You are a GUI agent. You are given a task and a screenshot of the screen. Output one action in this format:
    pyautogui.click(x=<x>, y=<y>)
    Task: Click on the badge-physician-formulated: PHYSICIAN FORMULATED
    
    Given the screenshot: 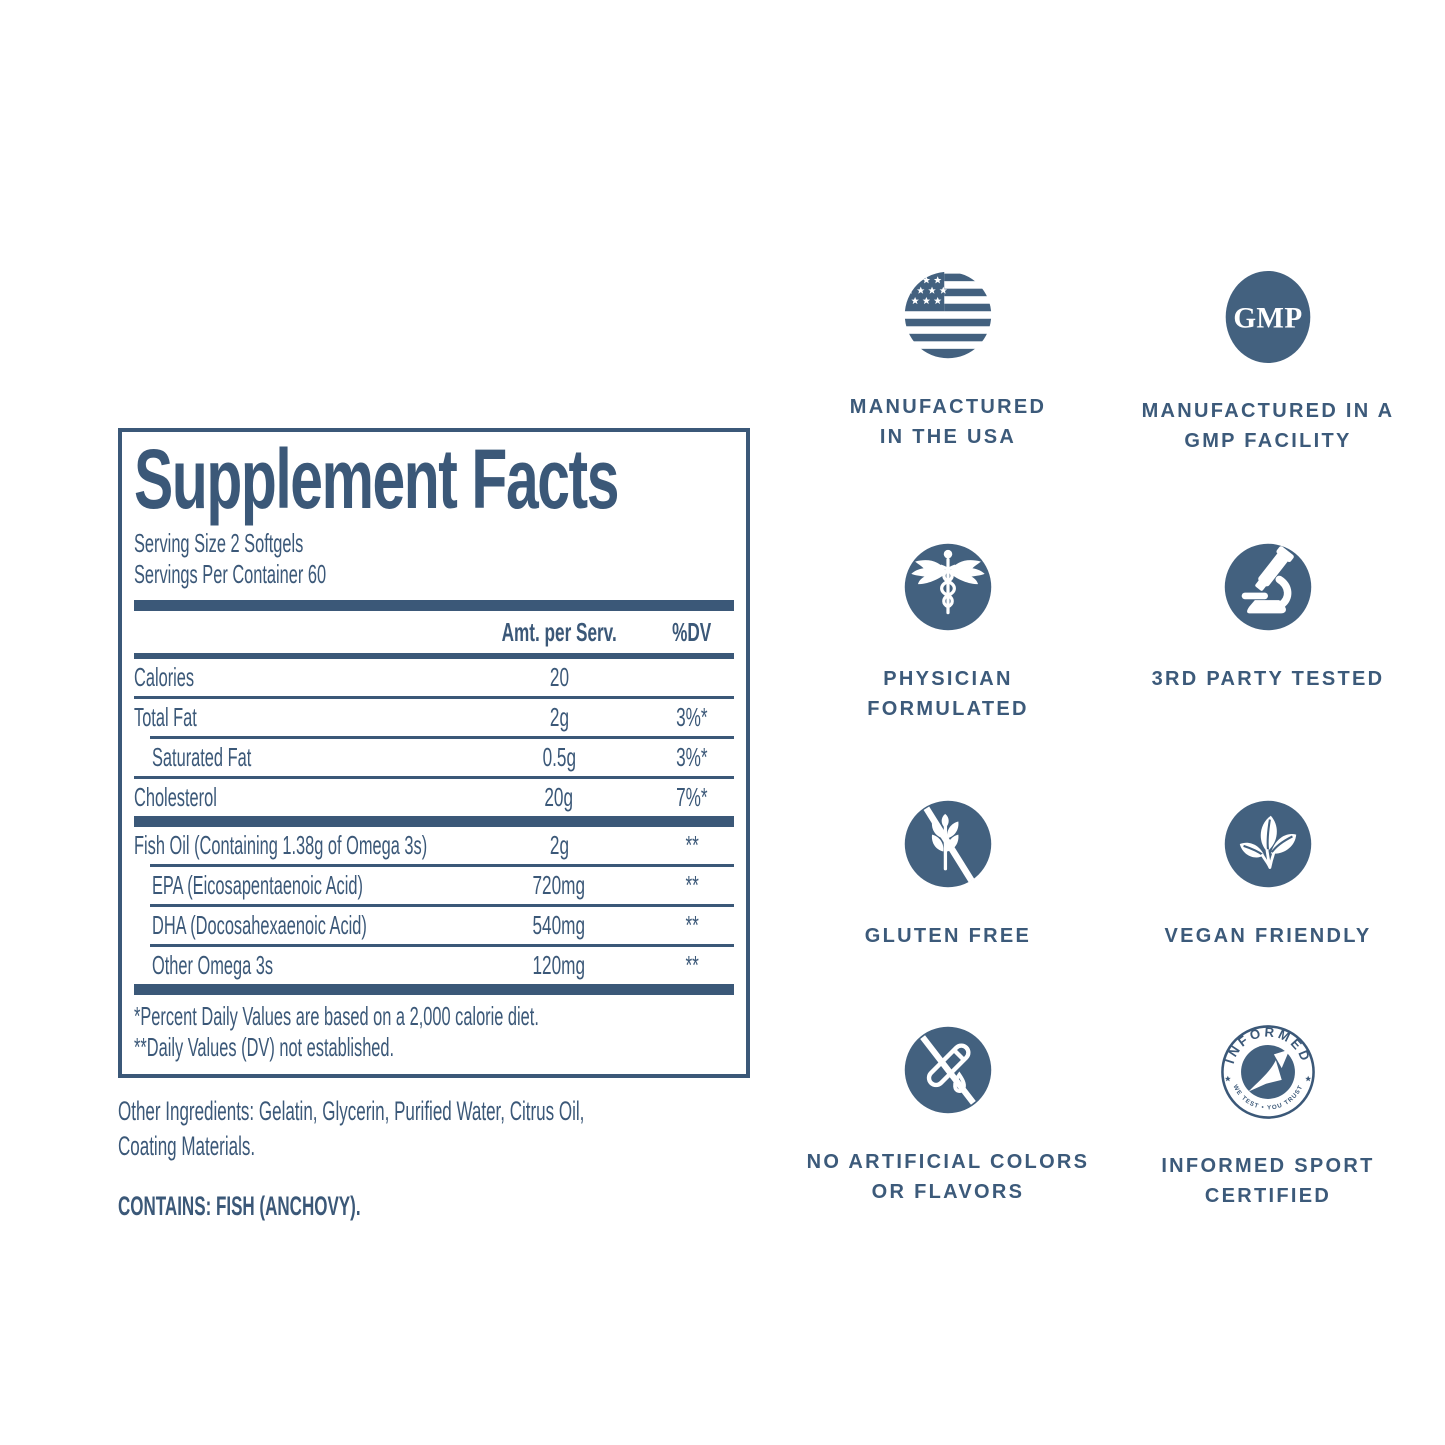 What is the action you would take?
    pyautogui.click(x=948, y=668)
    